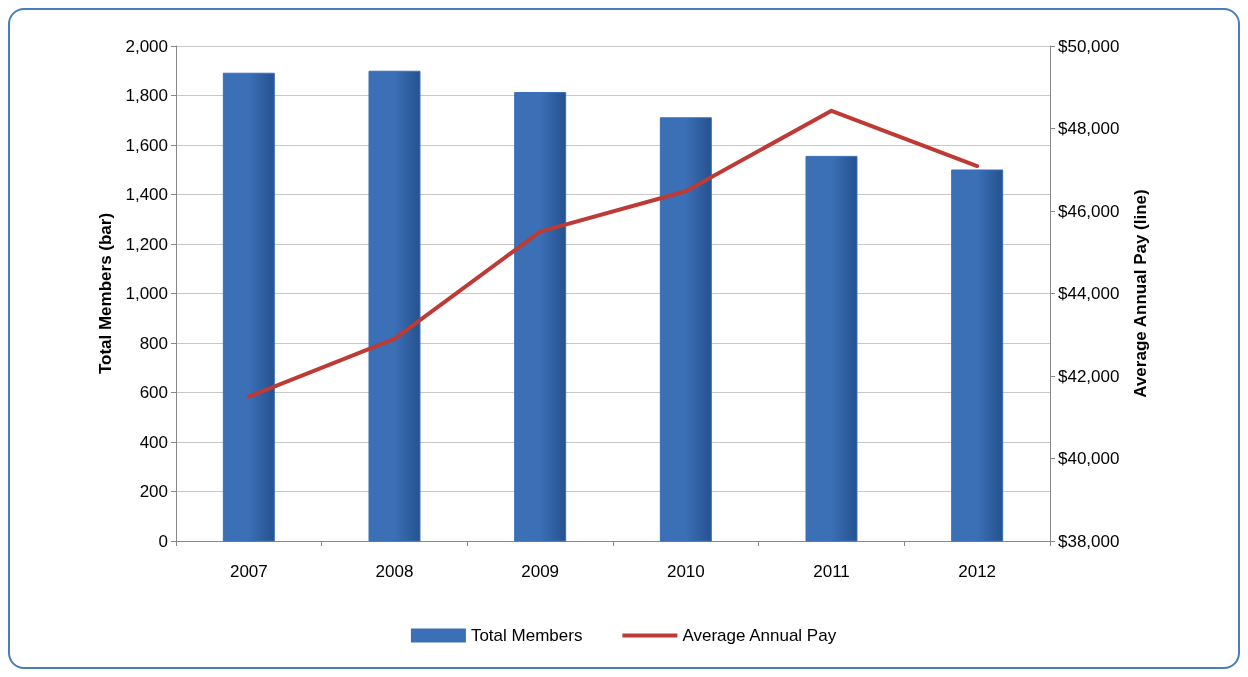 Image resolution: width=1248 pixels, height=677 pixels. What do you see at coordinates (685, 571) in the screenshot?
I see `x-tick-label: 2010` at bounding box center [685, 571].